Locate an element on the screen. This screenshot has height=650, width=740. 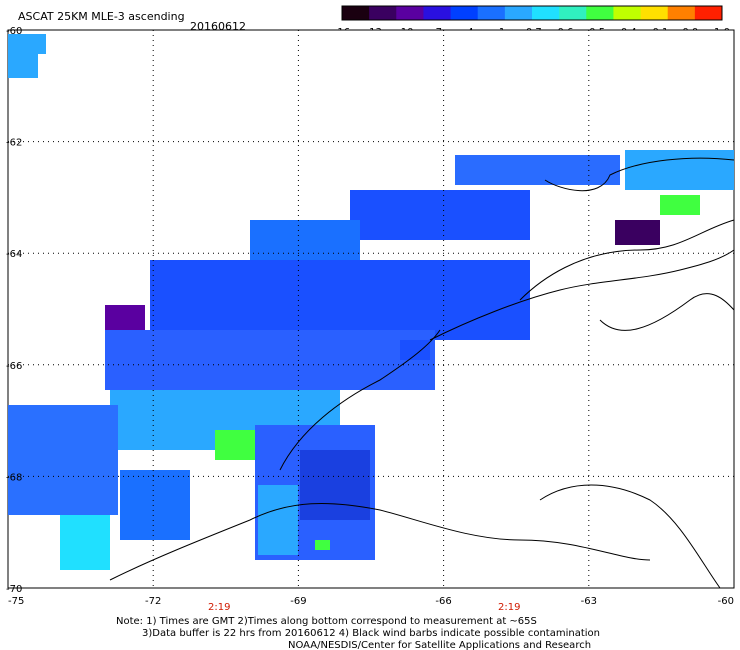
lat-label: -62 is located at coordinates (14, 143).